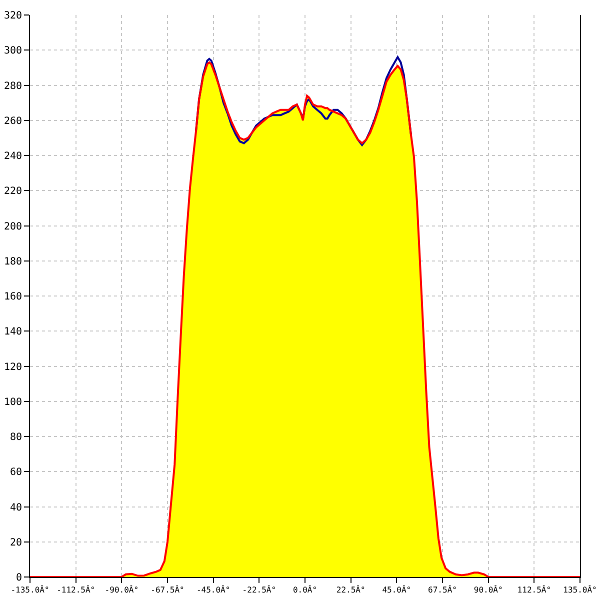 This screenshot has width=600, height=600. Describe the element at coordinates (121, 589) in the screenshot. I see `x-tick-label: -90.0Â°` at that location.